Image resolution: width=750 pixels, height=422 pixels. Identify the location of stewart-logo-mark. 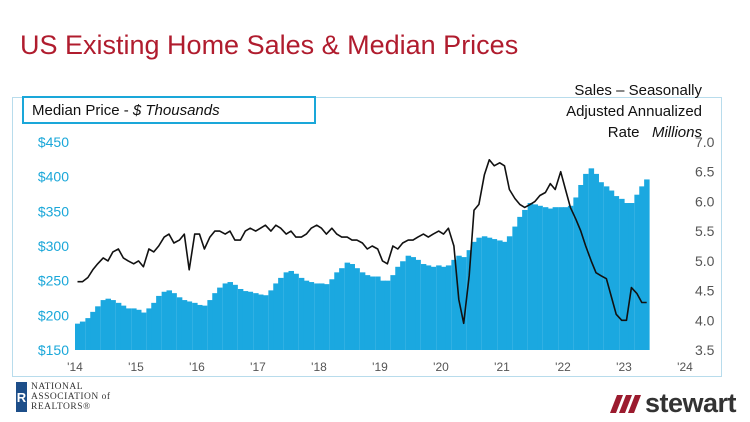
(625, 403).